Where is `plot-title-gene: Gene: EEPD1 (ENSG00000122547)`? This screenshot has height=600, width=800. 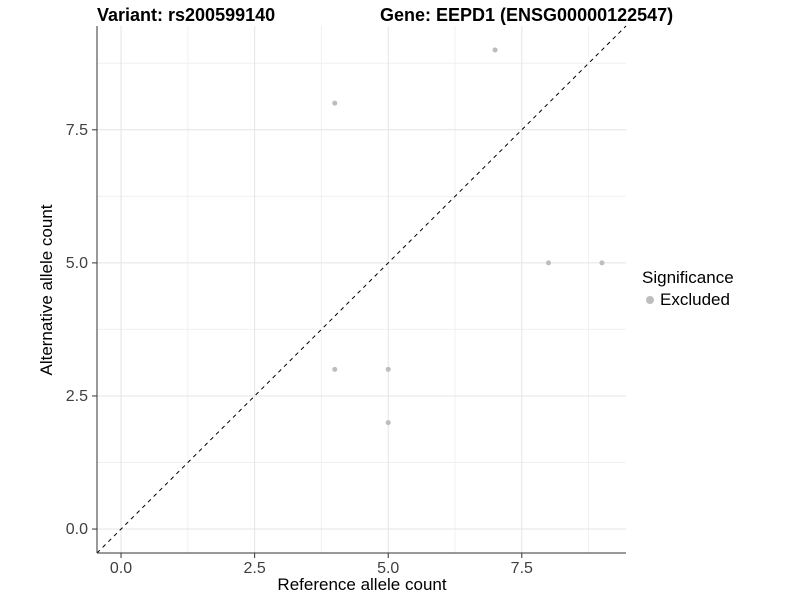 plot-title-gene: Gene: EEPD1 (ENSG00000122547) is located at coordinates (527, 15).